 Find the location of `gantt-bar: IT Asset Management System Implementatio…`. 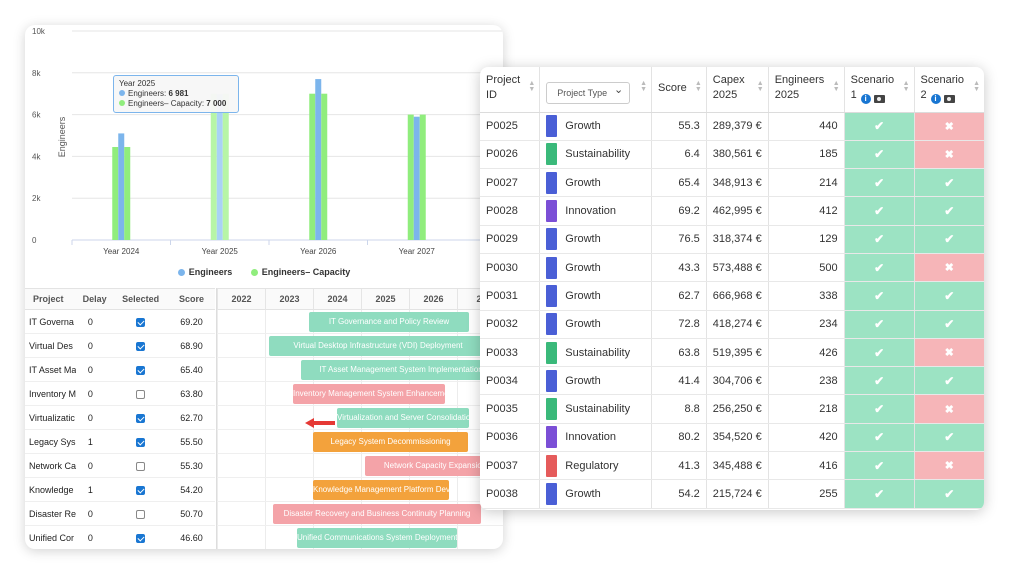

gantt-bar: IT Asset Management System Implementatio… is located at coordinates (401, 370).